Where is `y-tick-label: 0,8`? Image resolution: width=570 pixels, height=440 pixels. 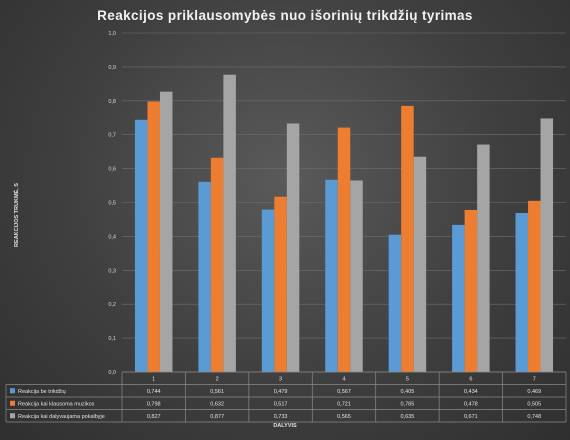 y-tick-label: 0,8 is located at coordinates (112, 102).